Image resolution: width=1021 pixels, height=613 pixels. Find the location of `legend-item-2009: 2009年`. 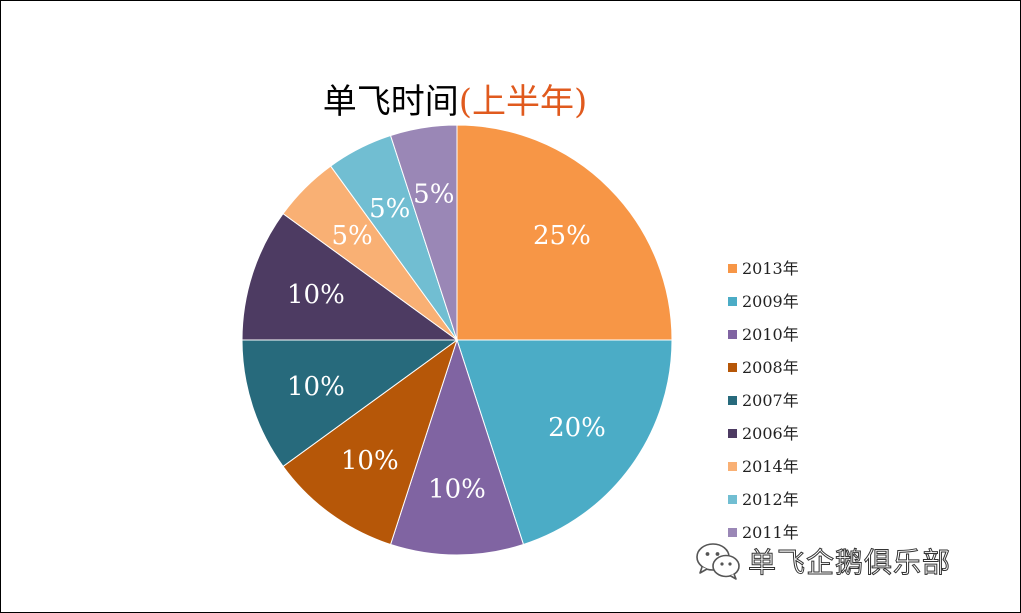

legend-item-2009: 2009年 is located at coordinates (783, 306).